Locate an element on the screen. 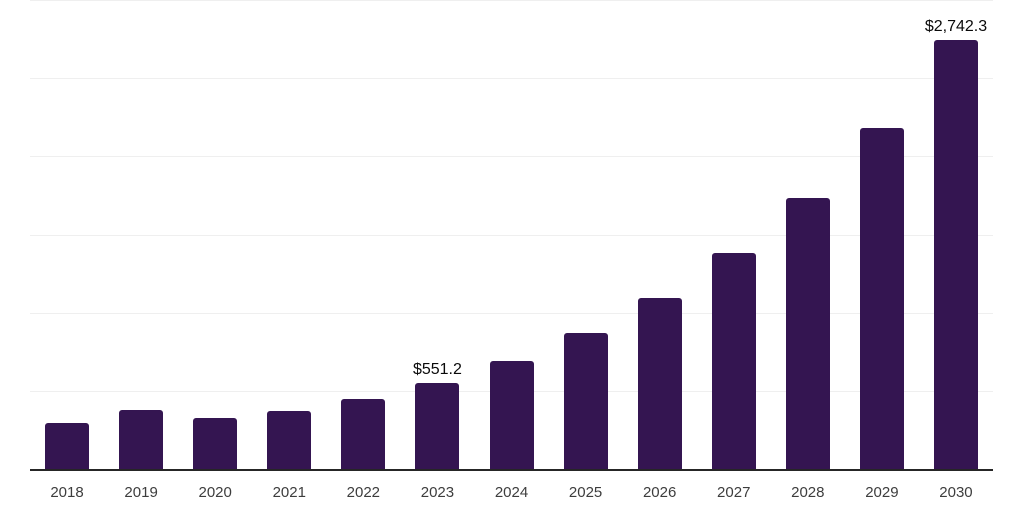 The width and height of the screenshot is (1024, 512). x-tick-label: 2020 is located at coordinates (215, 492).